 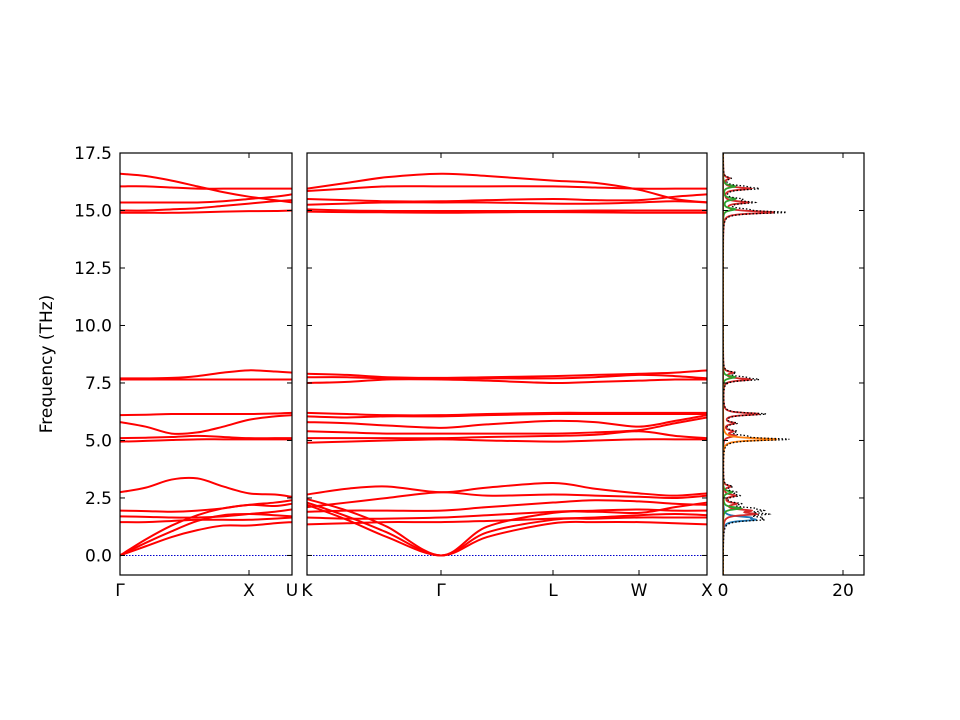 What do you see at coordinates (639, 591) in the screenshot?
I see `x-tick-label: W` at bounding box center [639, 591].